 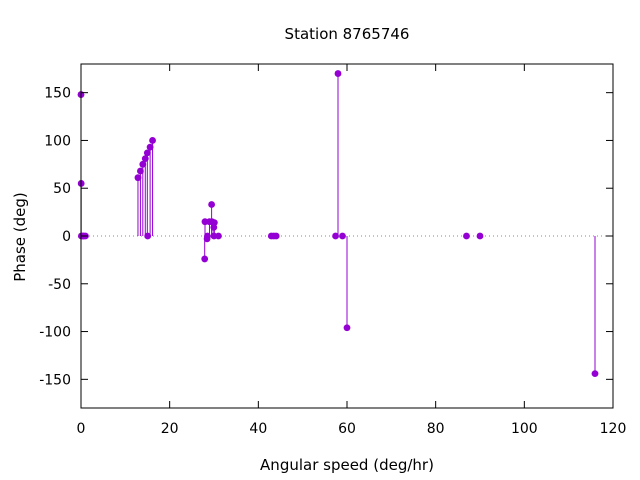 I want to click on x-tick-label: 40, so click(x=258, y=429).